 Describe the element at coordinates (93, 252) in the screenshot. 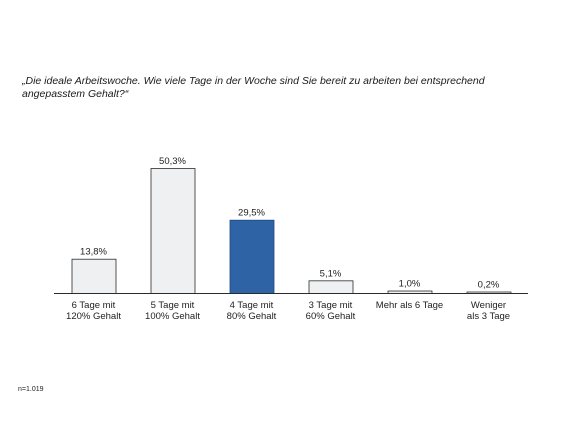

I see `bar-value-label: 13,8%` at that location.